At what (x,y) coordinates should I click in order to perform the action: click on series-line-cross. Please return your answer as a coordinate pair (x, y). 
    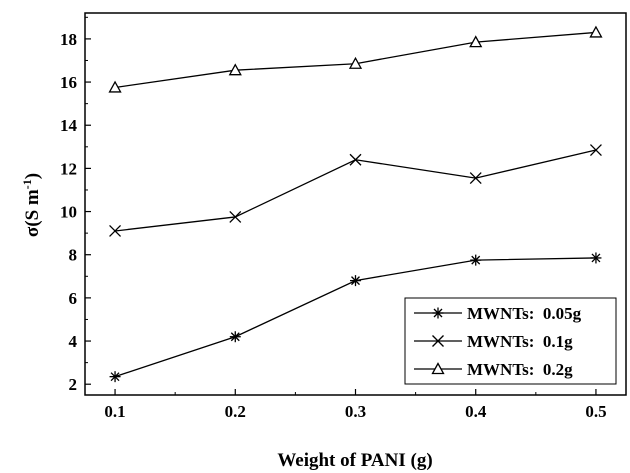
    Looking at the image, I should click on (355, 190).